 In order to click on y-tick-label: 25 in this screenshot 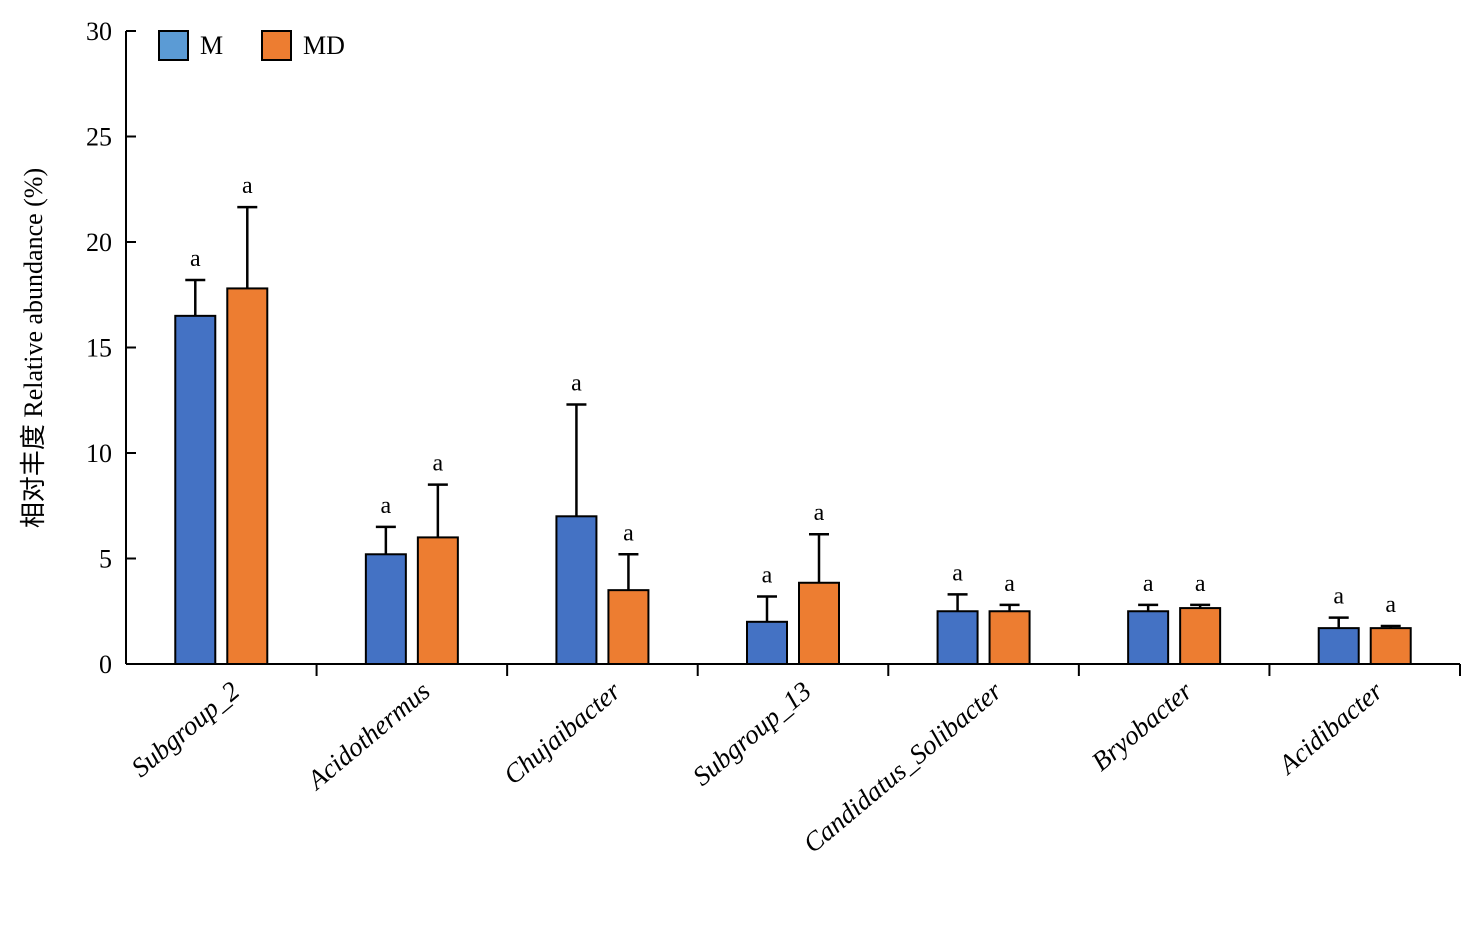, I will do `click(99, 137)`.